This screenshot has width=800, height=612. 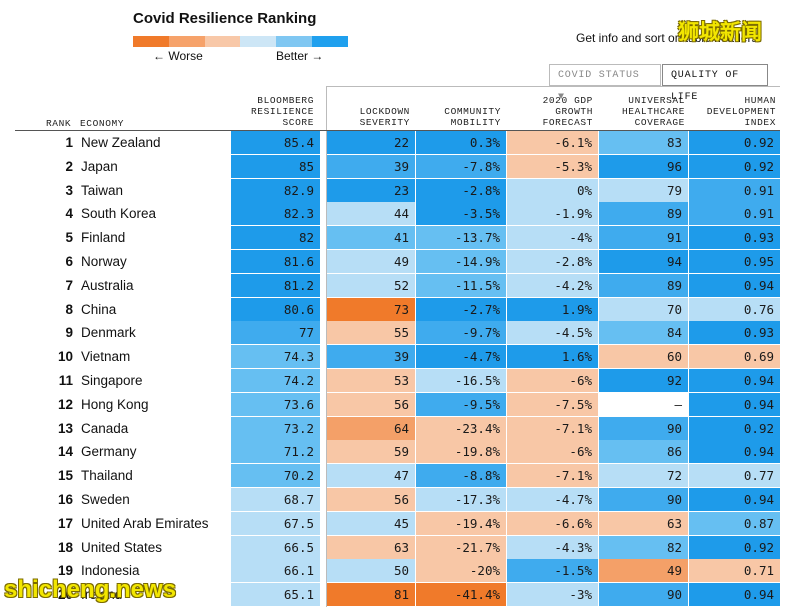 What do you see at coordinates (107, 285) in the screenshot?
I see `economy-cell: Australia` at bounding box center [107, 285].